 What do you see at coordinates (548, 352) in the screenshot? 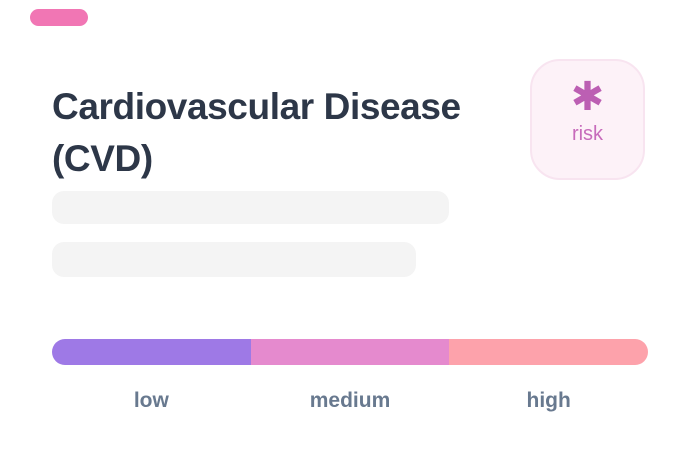
I see `risk-segment-high` at bounding box center [548, 352].